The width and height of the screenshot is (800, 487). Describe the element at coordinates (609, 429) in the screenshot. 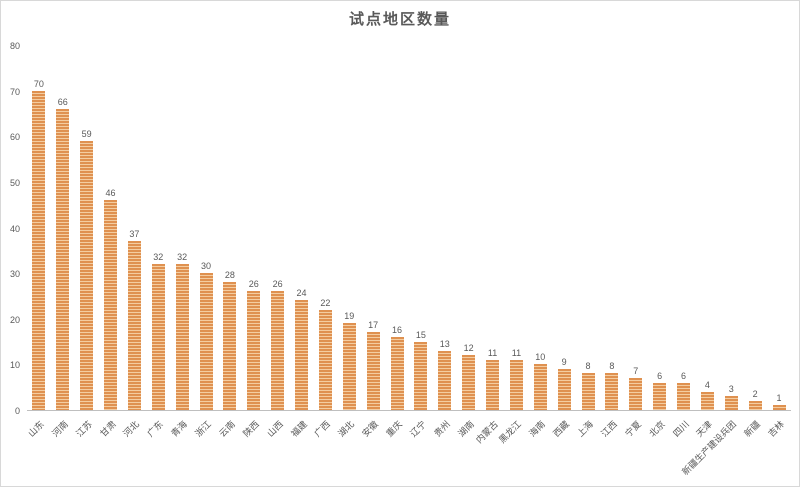

I see `x-axis-label: 江西` at that location.